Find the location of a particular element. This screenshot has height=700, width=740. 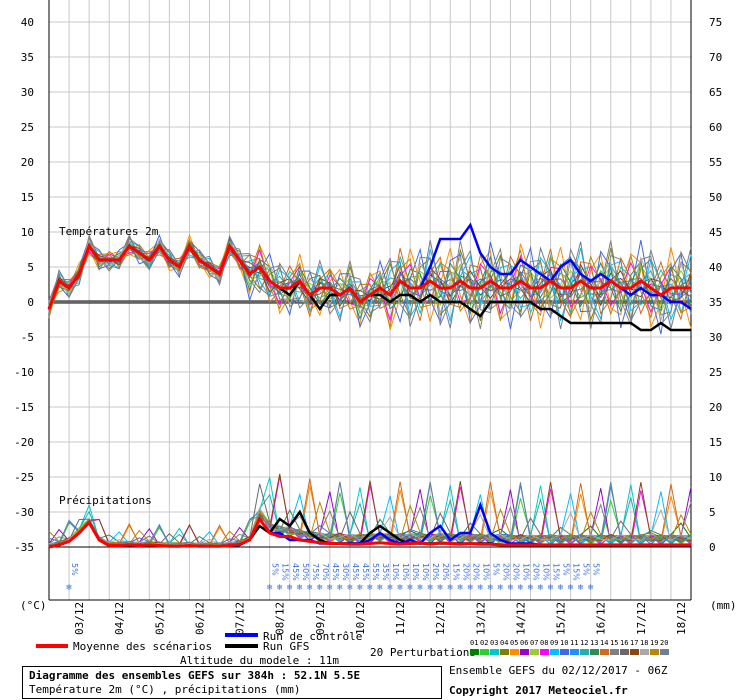

date-tick-label: 18/12 is located at coordinates (681, 618).